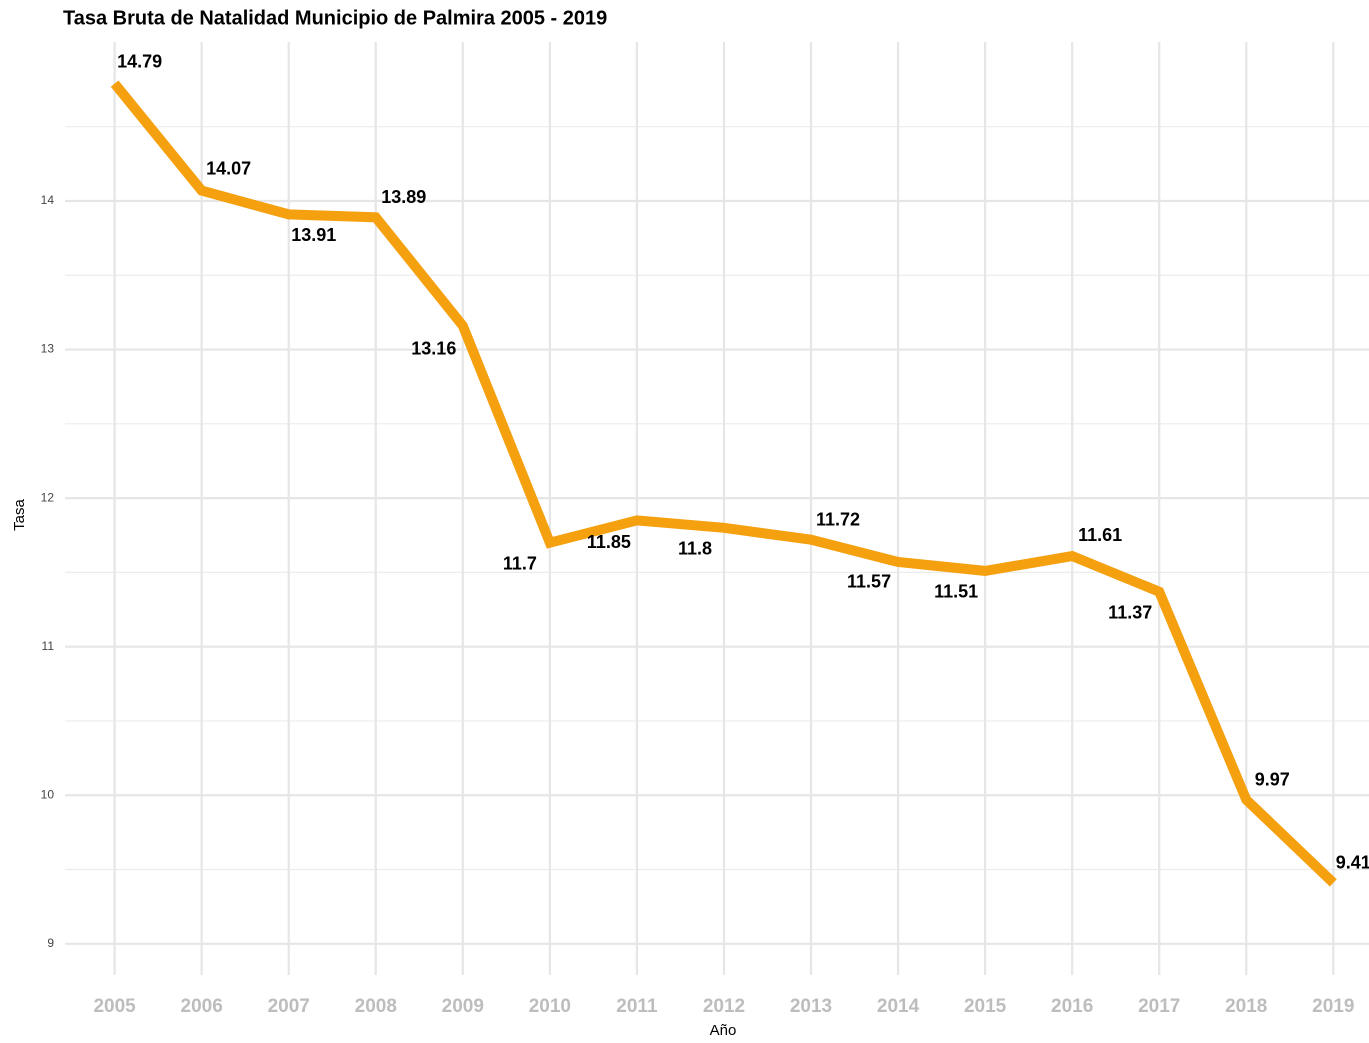  What do you see at coordinates (48, 349) in the screenshot?
I see `y-tick-label: 13` at bounding box center [48, 349].